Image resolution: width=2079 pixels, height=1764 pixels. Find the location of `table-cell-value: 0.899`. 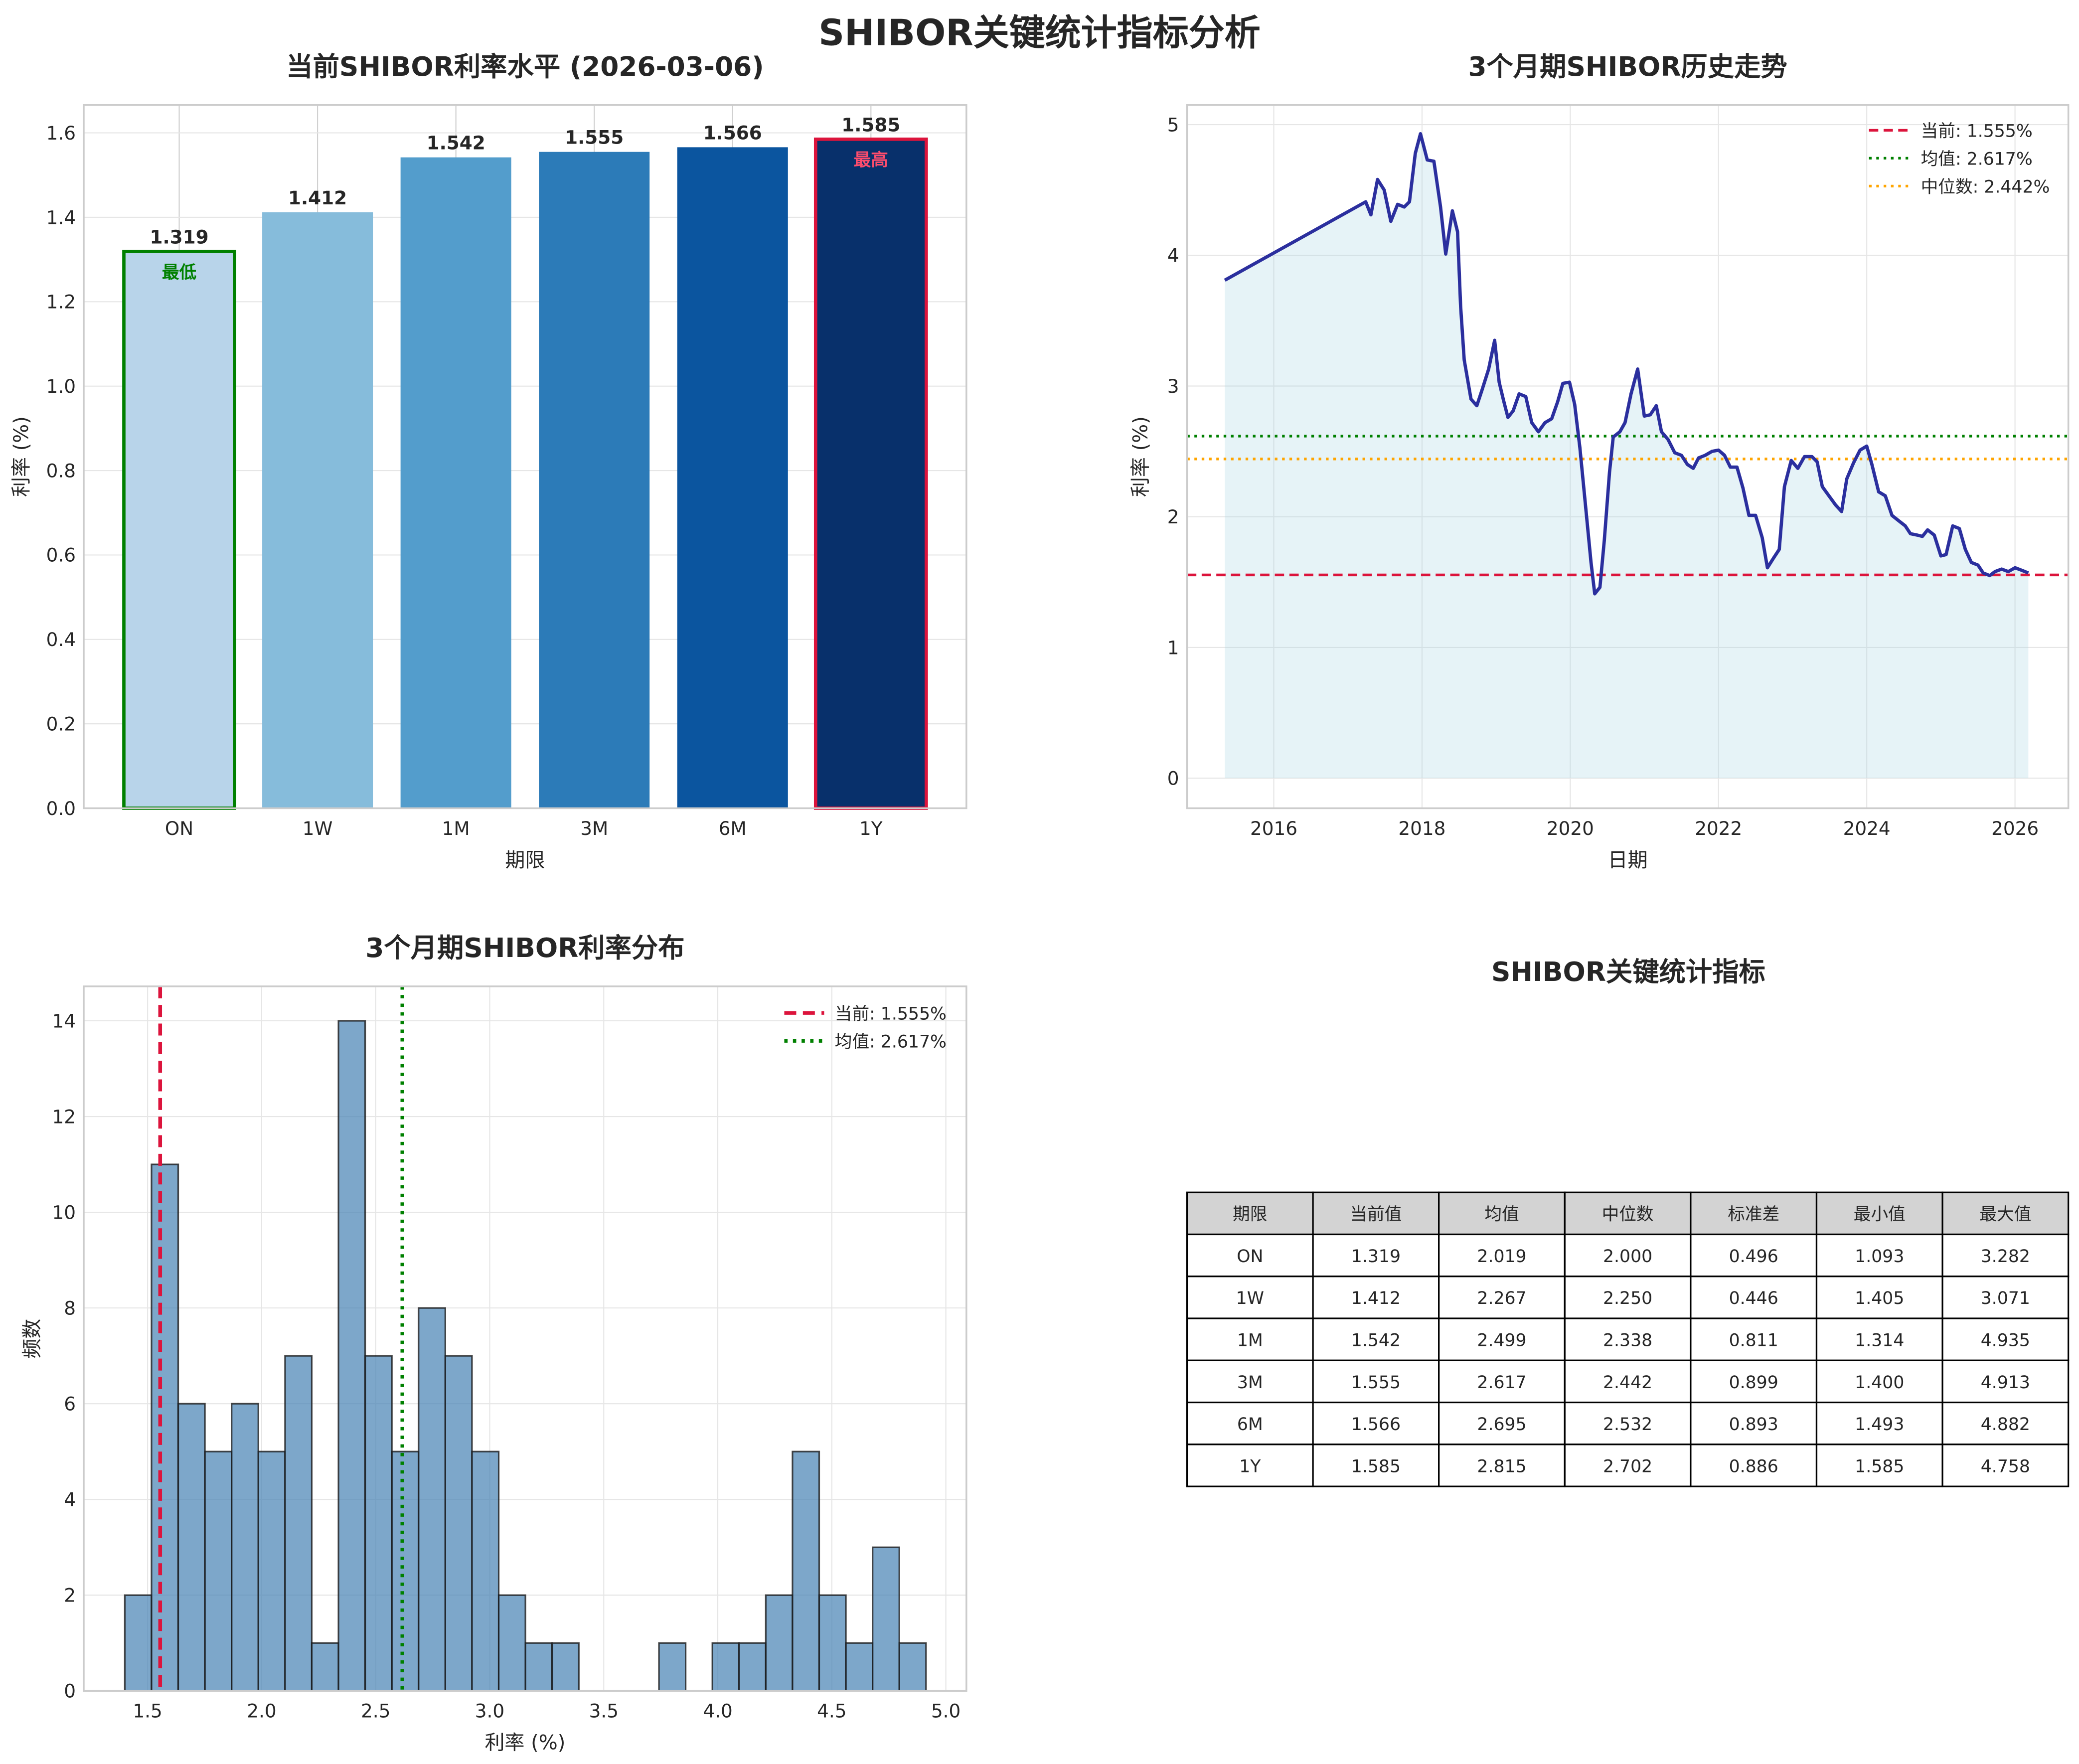

table-cell-value: 0.899 is located at coordinates (1753, 1383).